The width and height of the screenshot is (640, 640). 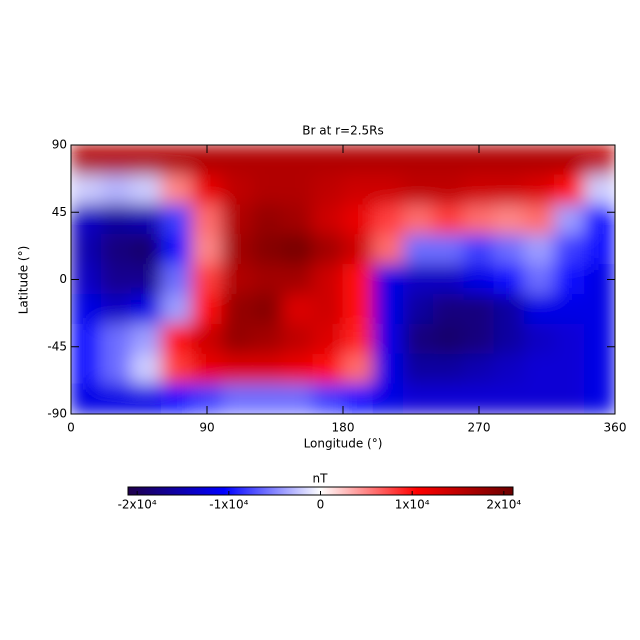 I want to click on x-tick-label: 270, so click(x=479, y=428).